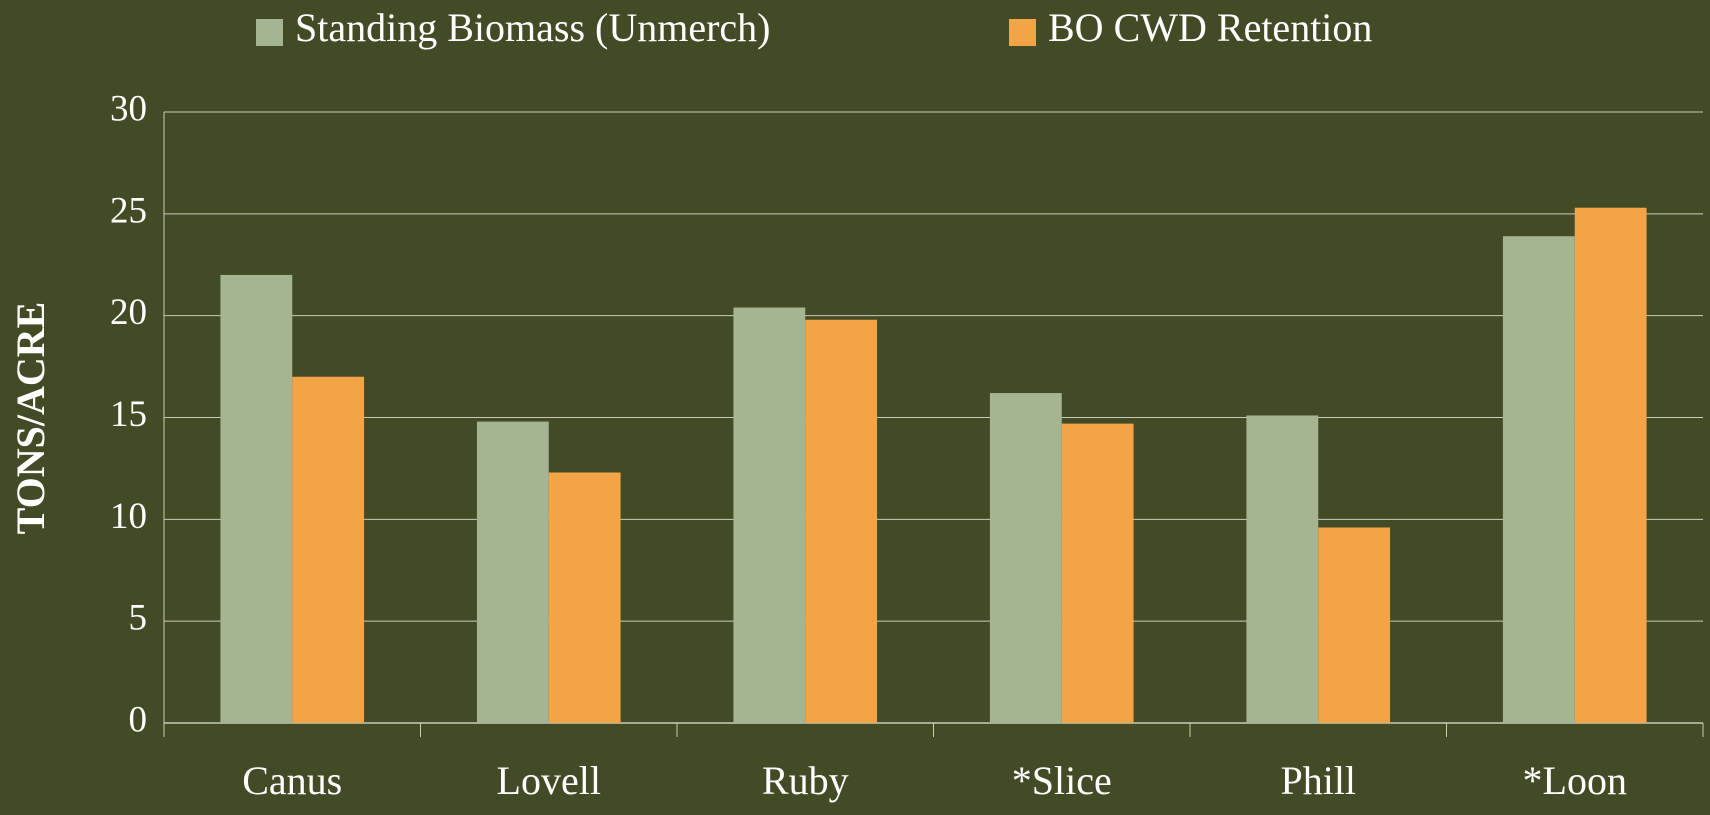 Image resolution: width=1710 pixels, height=815 pixels. What do you see at coordinates (533, 27) in the screenshot?
I see `legend-label: Standing Biomass (Unmerch)` at bounding box center [533, 27].